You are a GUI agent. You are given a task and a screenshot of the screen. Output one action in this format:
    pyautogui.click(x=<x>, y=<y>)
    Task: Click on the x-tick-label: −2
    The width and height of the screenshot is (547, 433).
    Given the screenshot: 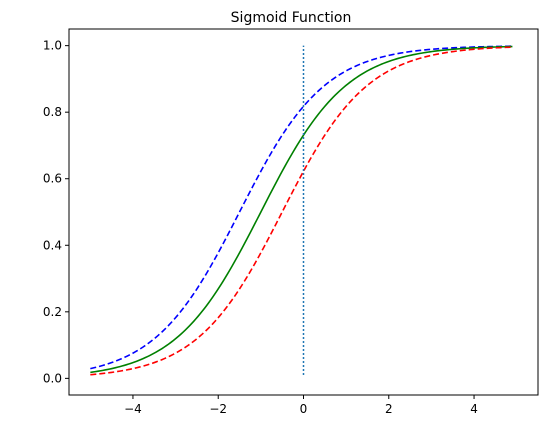 What is the action you would take?
    pyautogui.click(x=218, y=409)
    